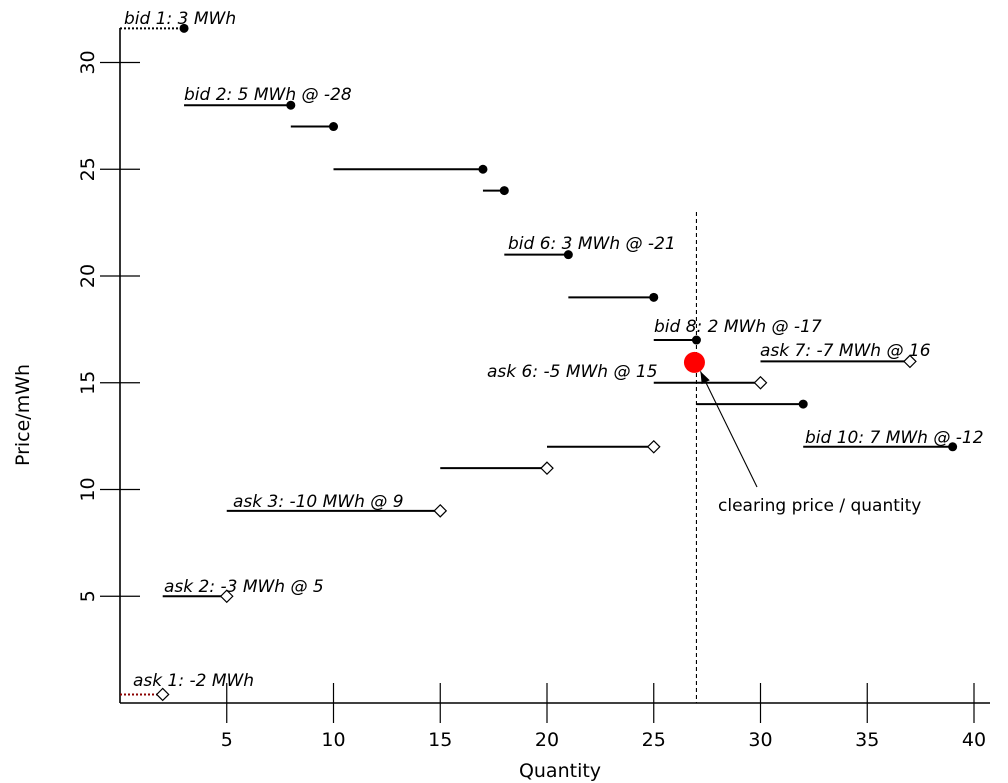  Describe the element at coordinates (268, 95) in the screenshot. I see `bid-label: bid 2: 5 MWh @ -28` at that location.